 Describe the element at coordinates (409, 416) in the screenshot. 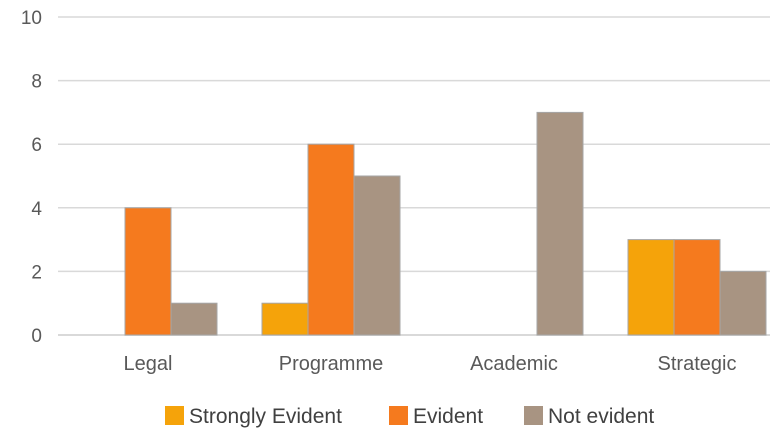

I see `legend: Strongly Evident Evident Not evident` at that location.